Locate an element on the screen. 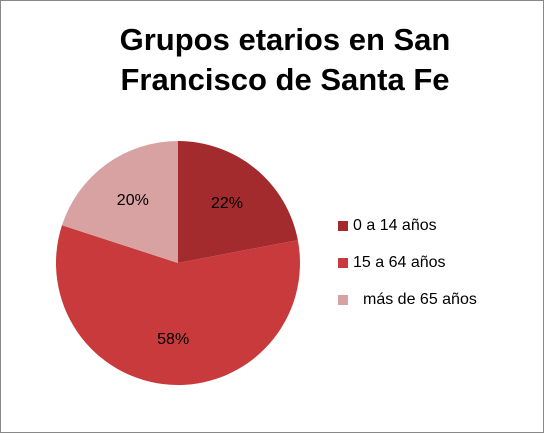 The image size is (544, 433). data-label: 22% is located at coordinates (227, 203).